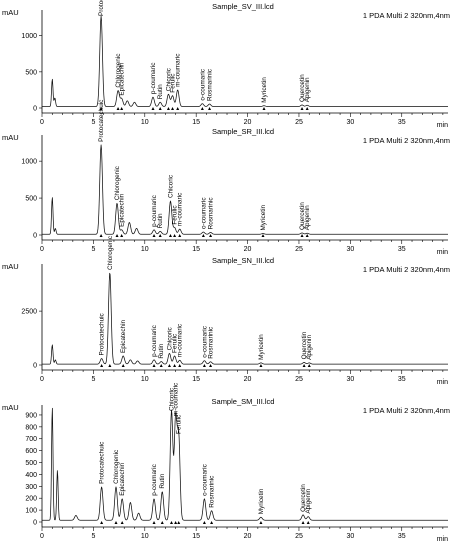  I want to click on y-tick-label: 1000, so click(29, 162).